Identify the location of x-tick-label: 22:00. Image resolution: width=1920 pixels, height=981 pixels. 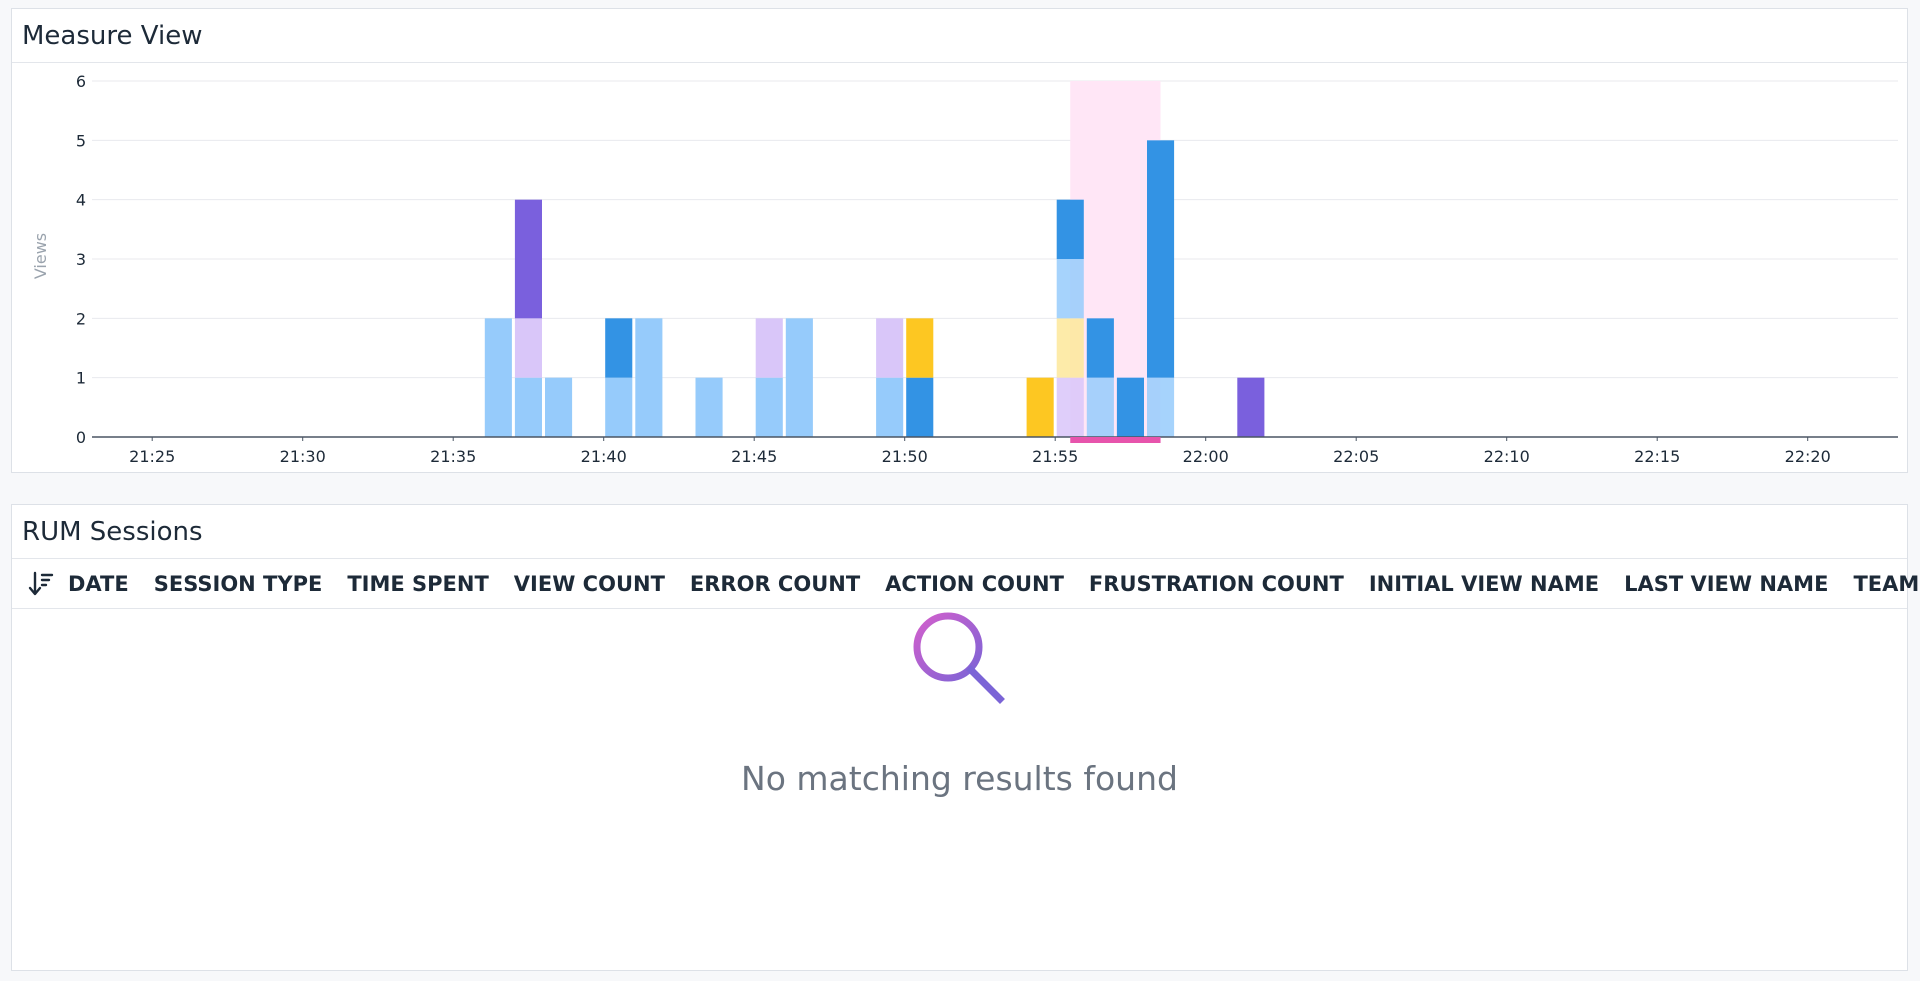
(1206, 456).